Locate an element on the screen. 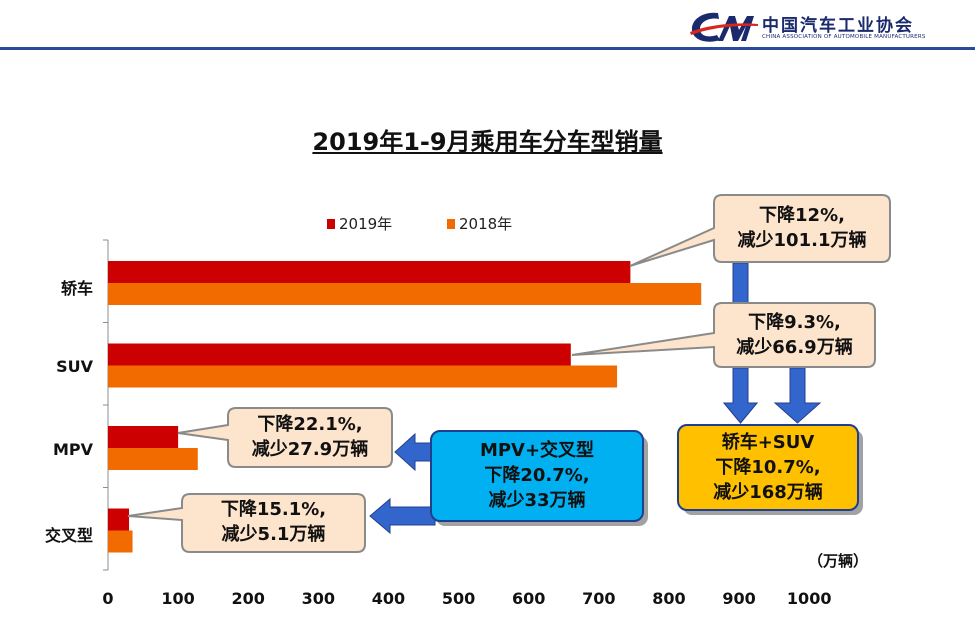  left-arrow-mpv is located at coordinates (415, 452).